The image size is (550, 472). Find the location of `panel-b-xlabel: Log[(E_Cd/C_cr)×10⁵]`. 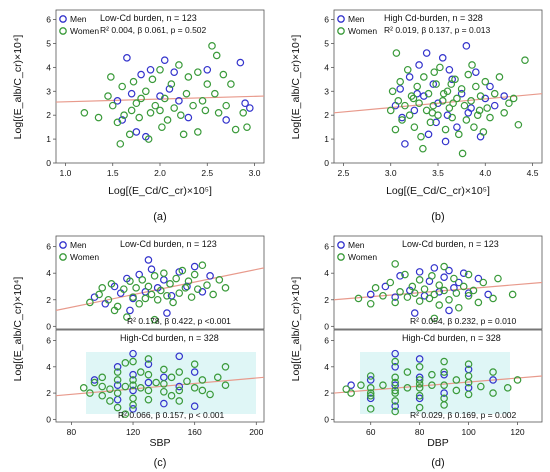

panel-b-xlabel: Log[(E_Cd/C_cr)×10⁵] is located at coordinates (438, 191).